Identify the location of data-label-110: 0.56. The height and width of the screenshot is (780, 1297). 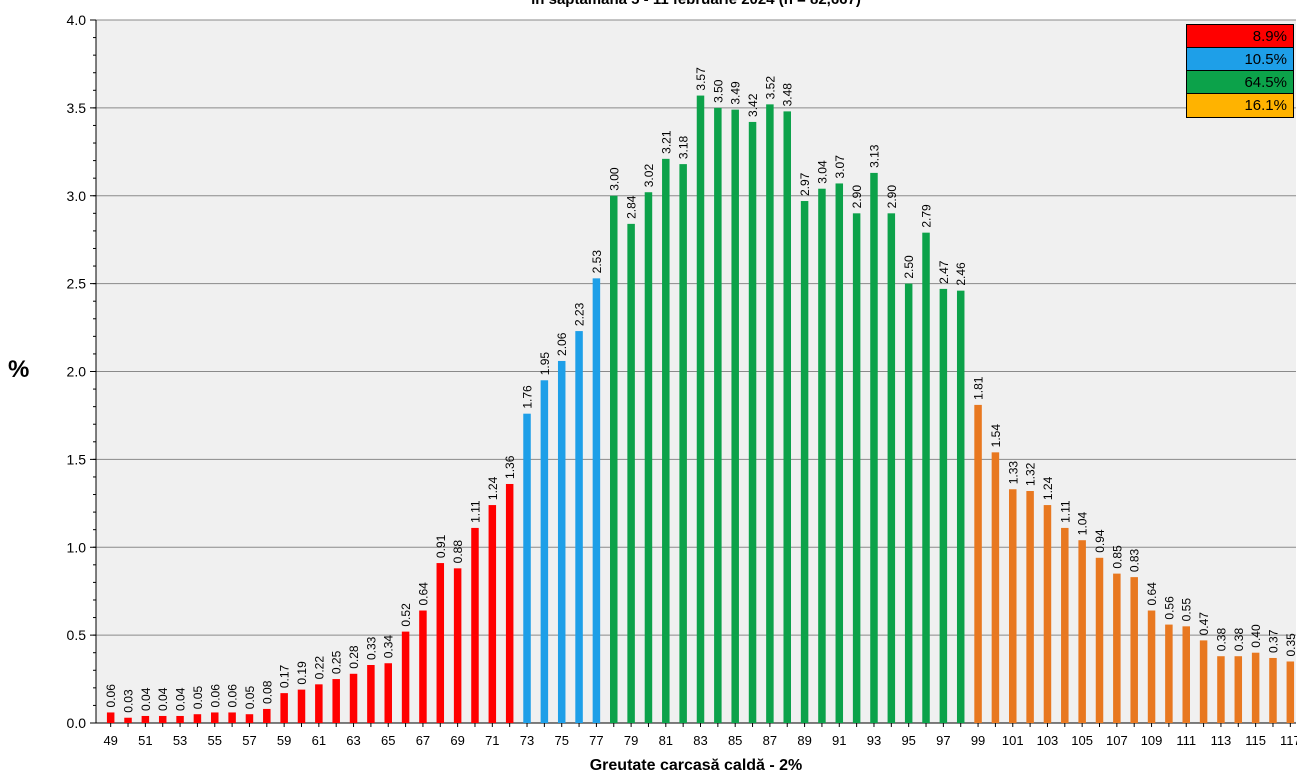
(1169, 608).